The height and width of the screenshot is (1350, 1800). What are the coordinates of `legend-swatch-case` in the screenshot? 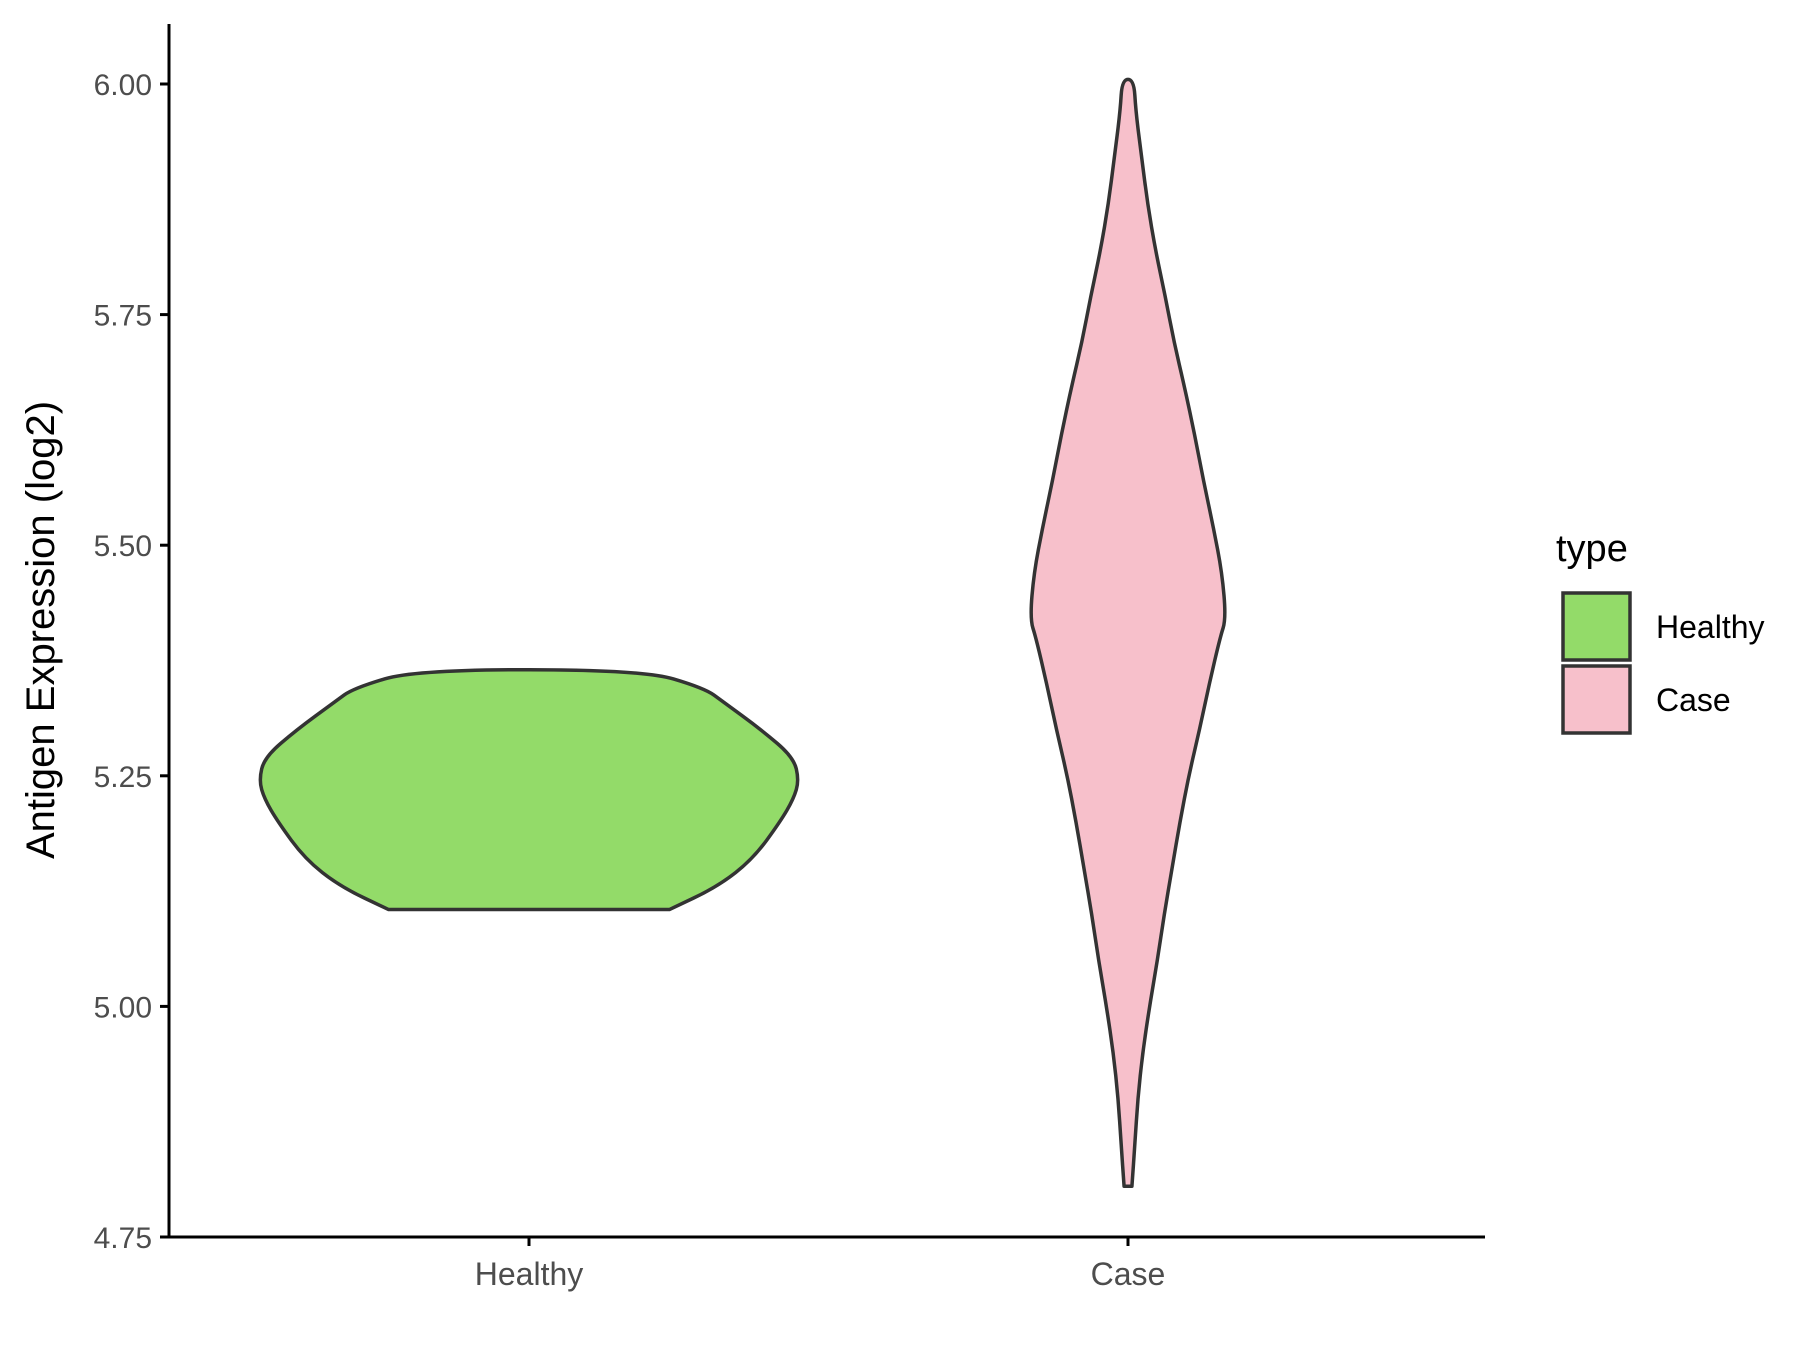 It's located at (1596, 699).